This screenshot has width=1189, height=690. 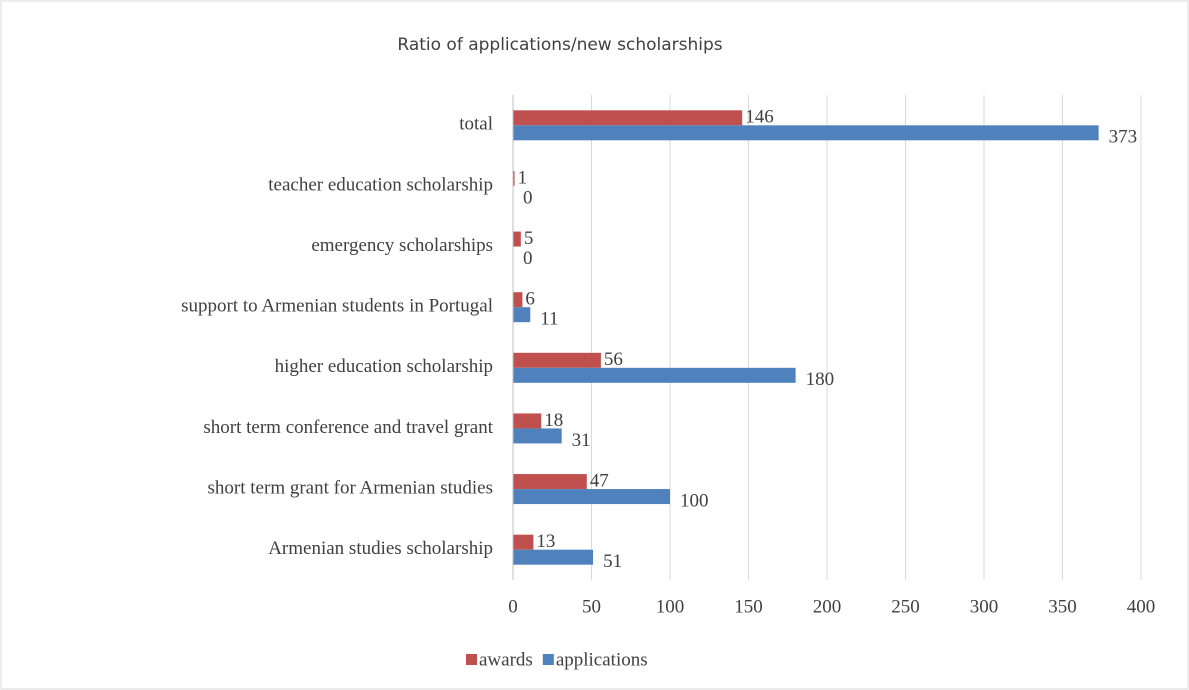 I want to click on legend-label: applications, so click(x=602, y=659).